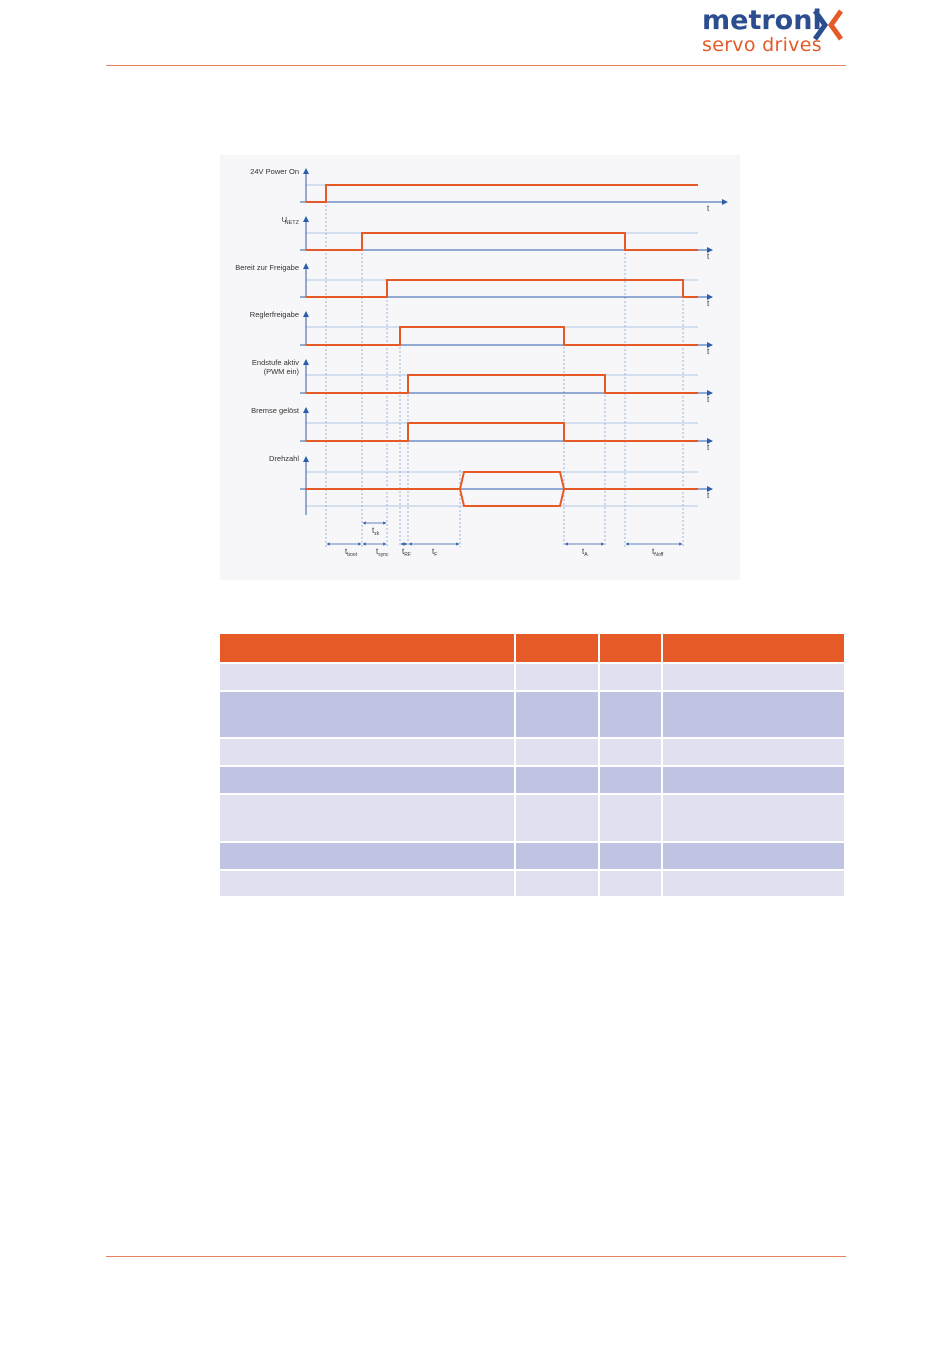  I want to click on axis-t-labels: t t t t t t t, so click(708, 352).